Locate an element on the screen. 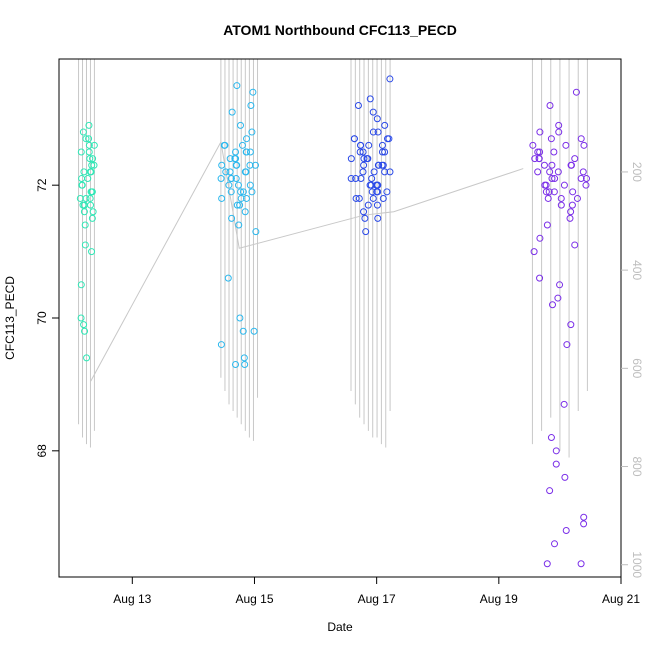 The image size is (650, 650). x-tick-label: Aug 21 is located at coordinates (621, 599).